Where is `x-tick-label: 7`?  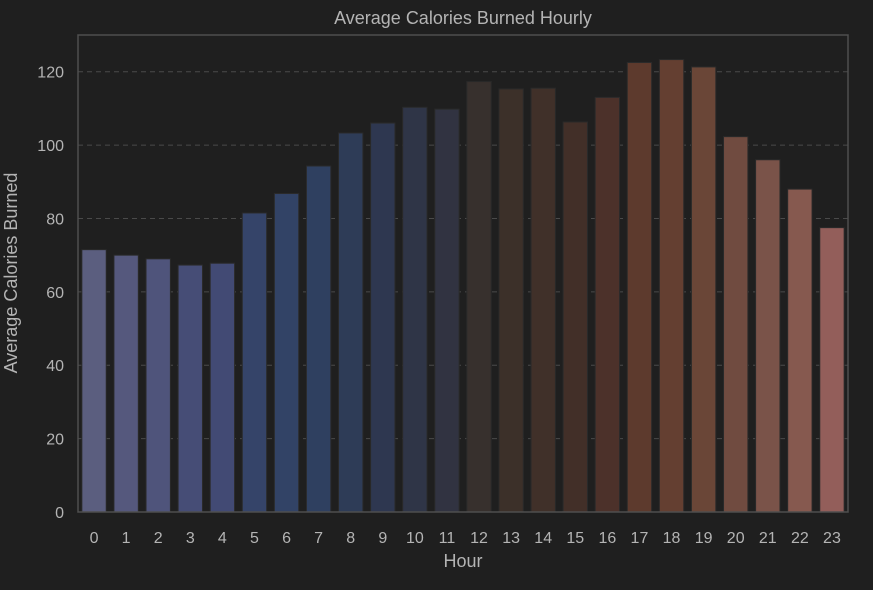 x-tick-label: 7 is located at coordinates (318, 538).